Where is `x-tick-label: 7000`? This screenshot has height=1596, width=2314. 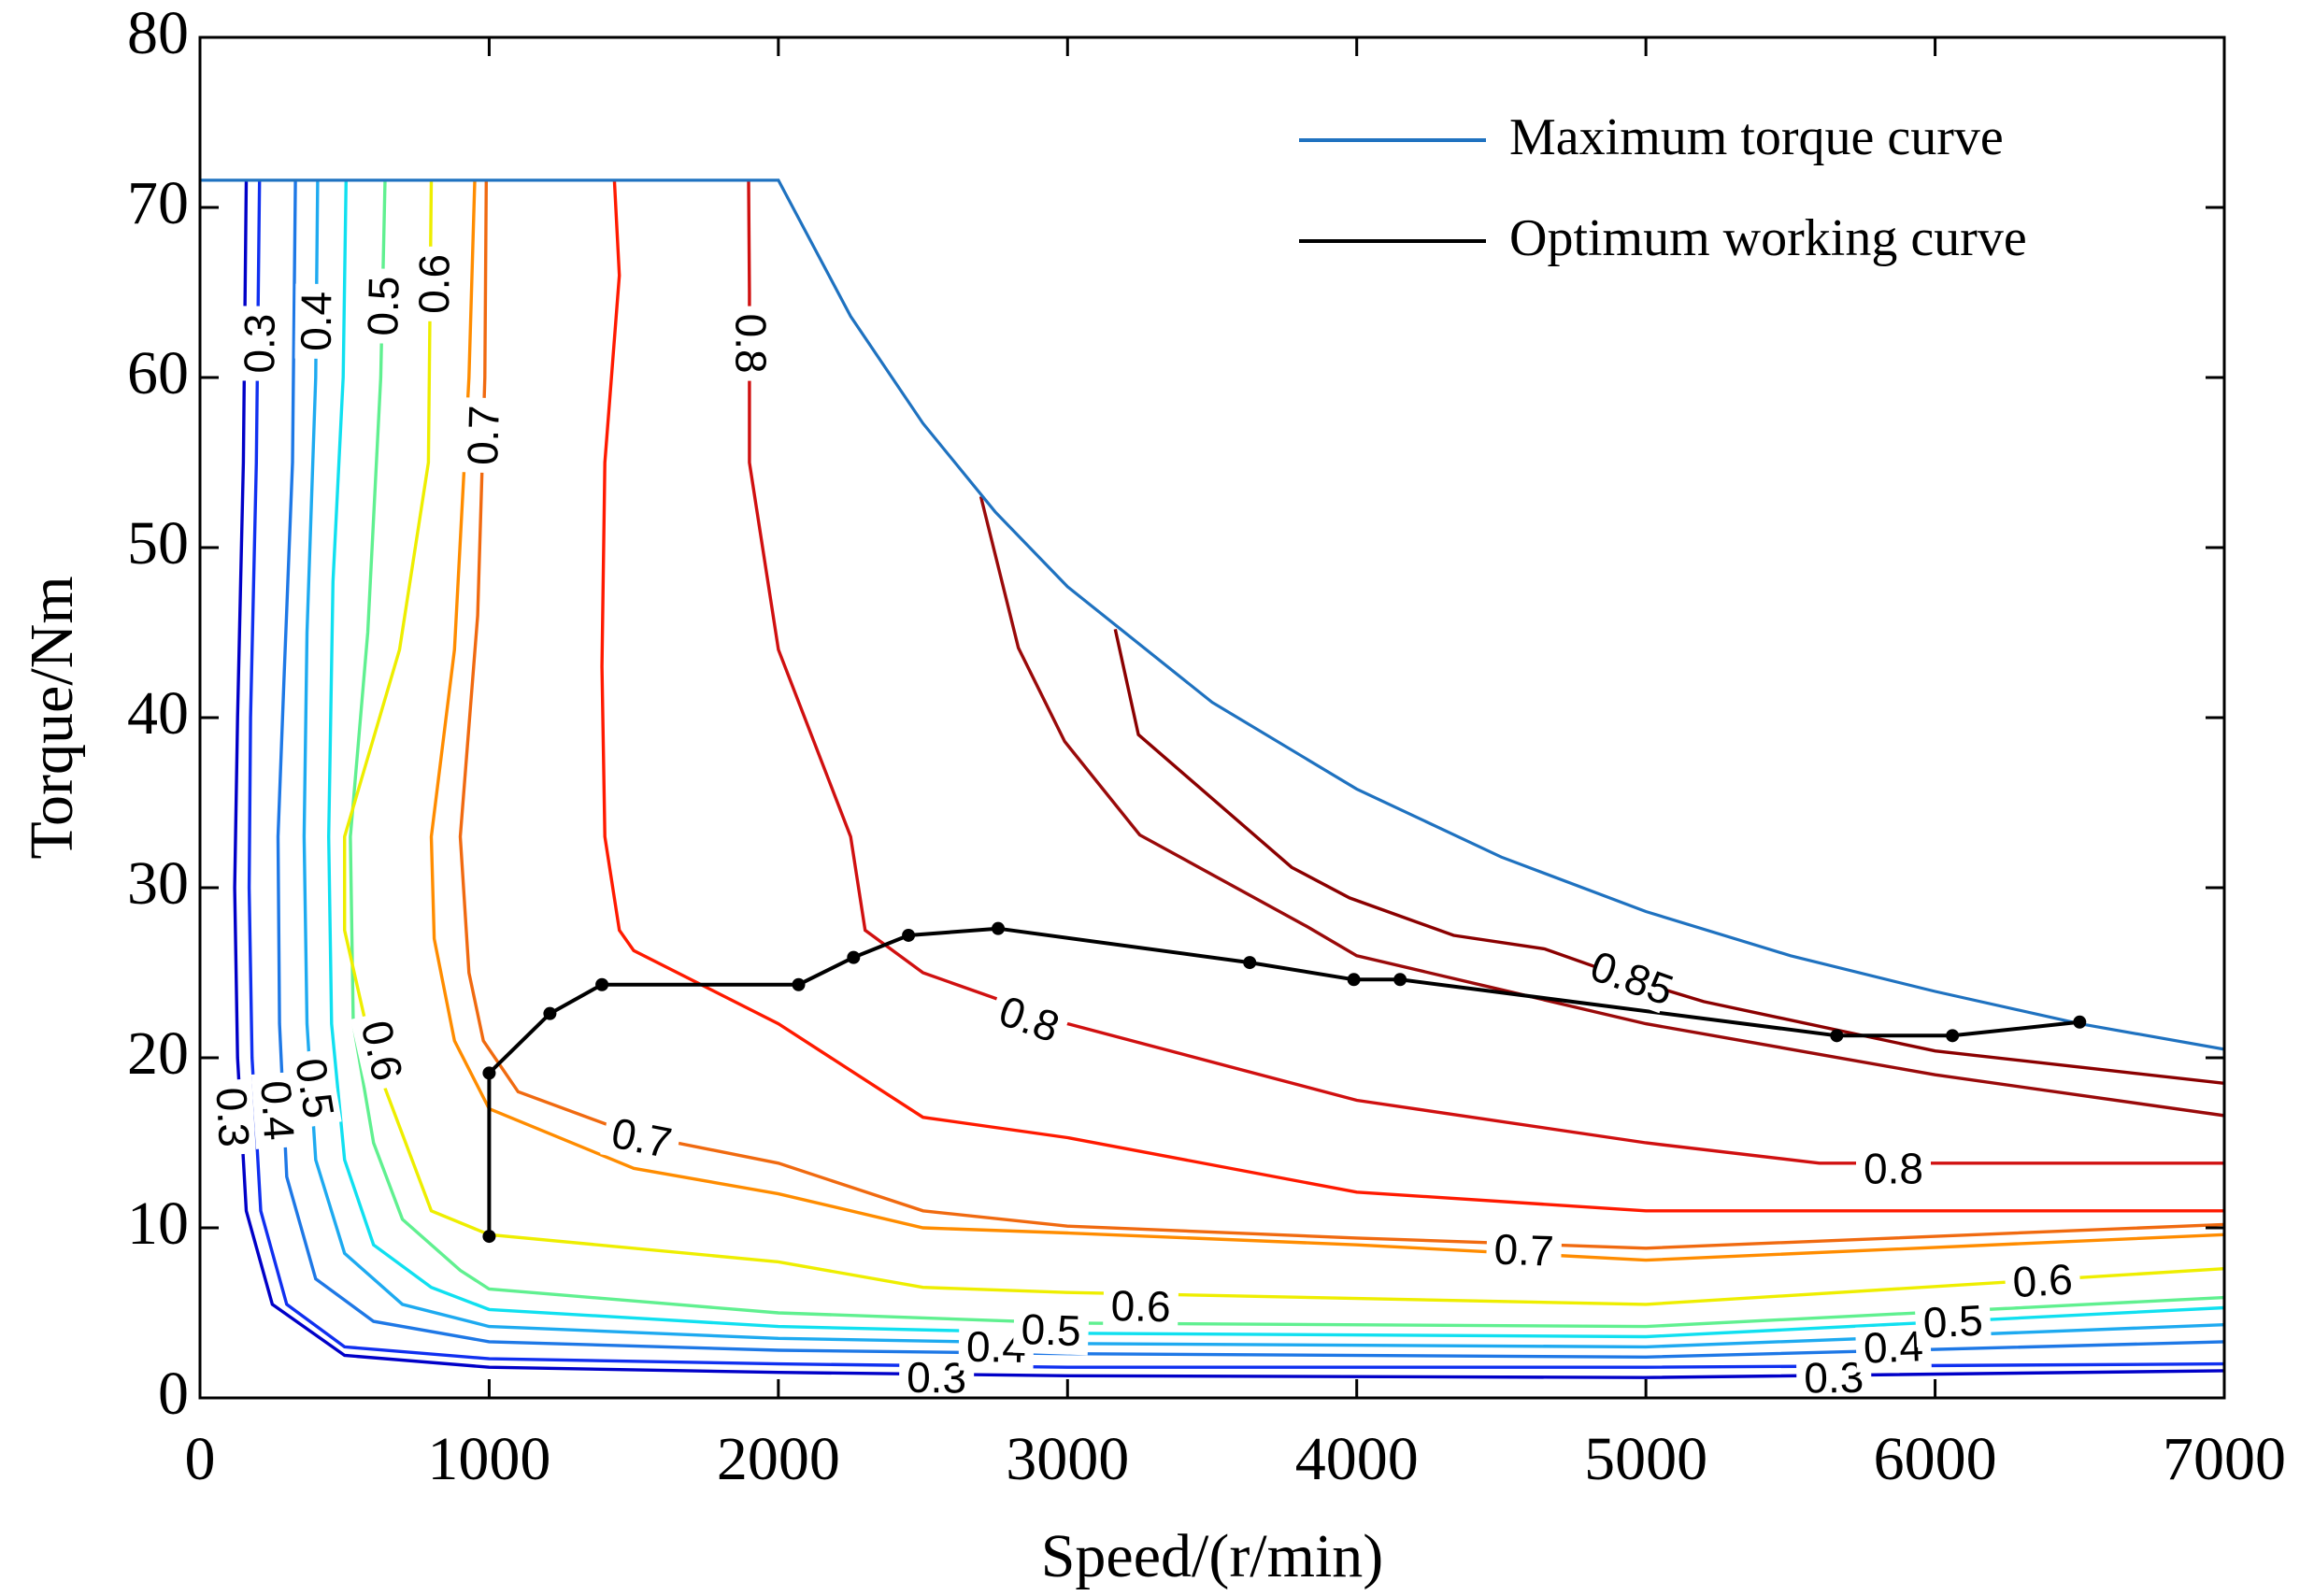 x-tick-label: 7000 is located at coordinates (2224, 1459).